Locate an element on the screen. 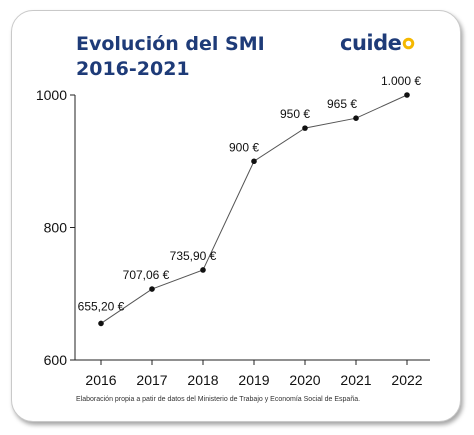 This screenshot has height=435, width=474. x-tick-label: 2017 is located at coordinates (151, 380).